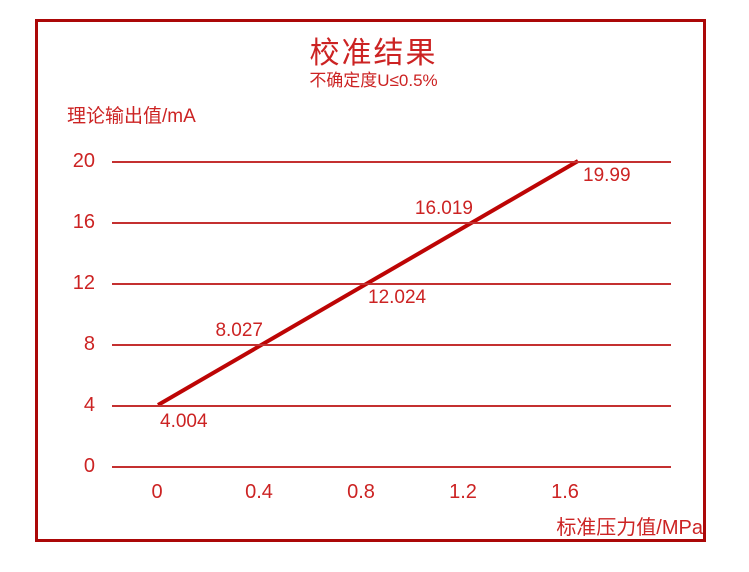  Describe the element at coordinates (184, 421) in the screenshot. I see `point-label: 4.004` at that location.